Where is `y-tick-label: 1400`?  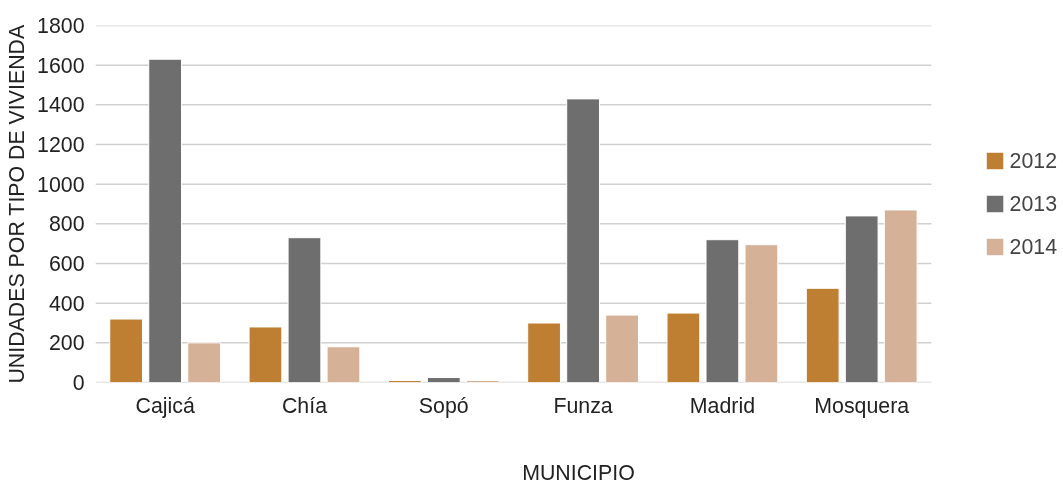
y-tick-label: 1400 is located at coordinates (61, 105).